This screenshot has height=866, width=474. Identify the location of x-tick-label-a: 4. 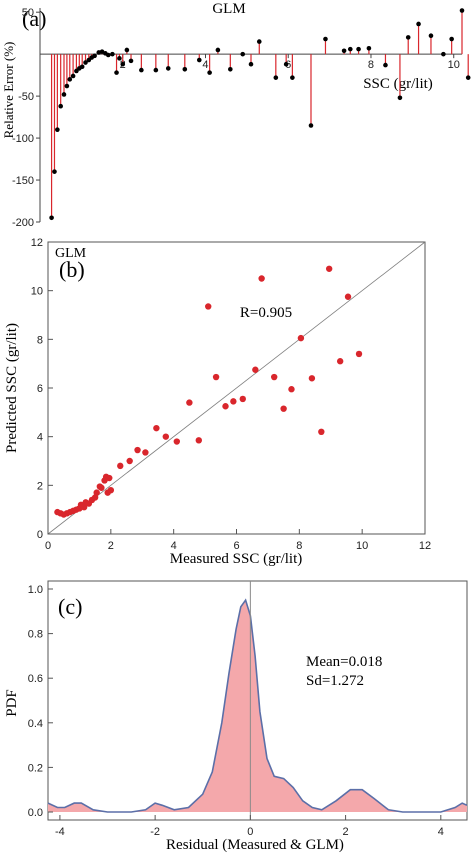
(205, 65).